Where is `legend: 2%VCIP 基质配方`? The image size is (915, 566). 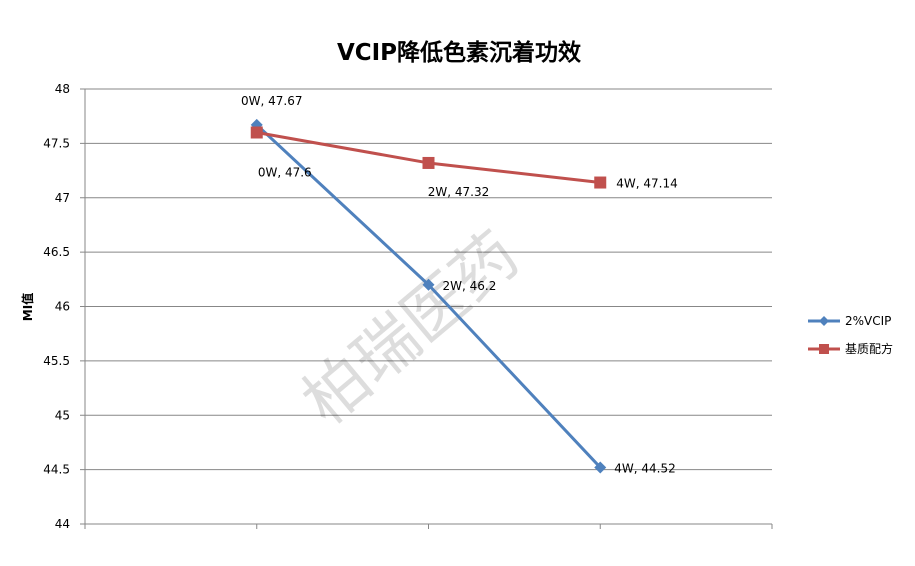 legend: 2%VCIP 基质配方 is located at coordinates (850, 335).